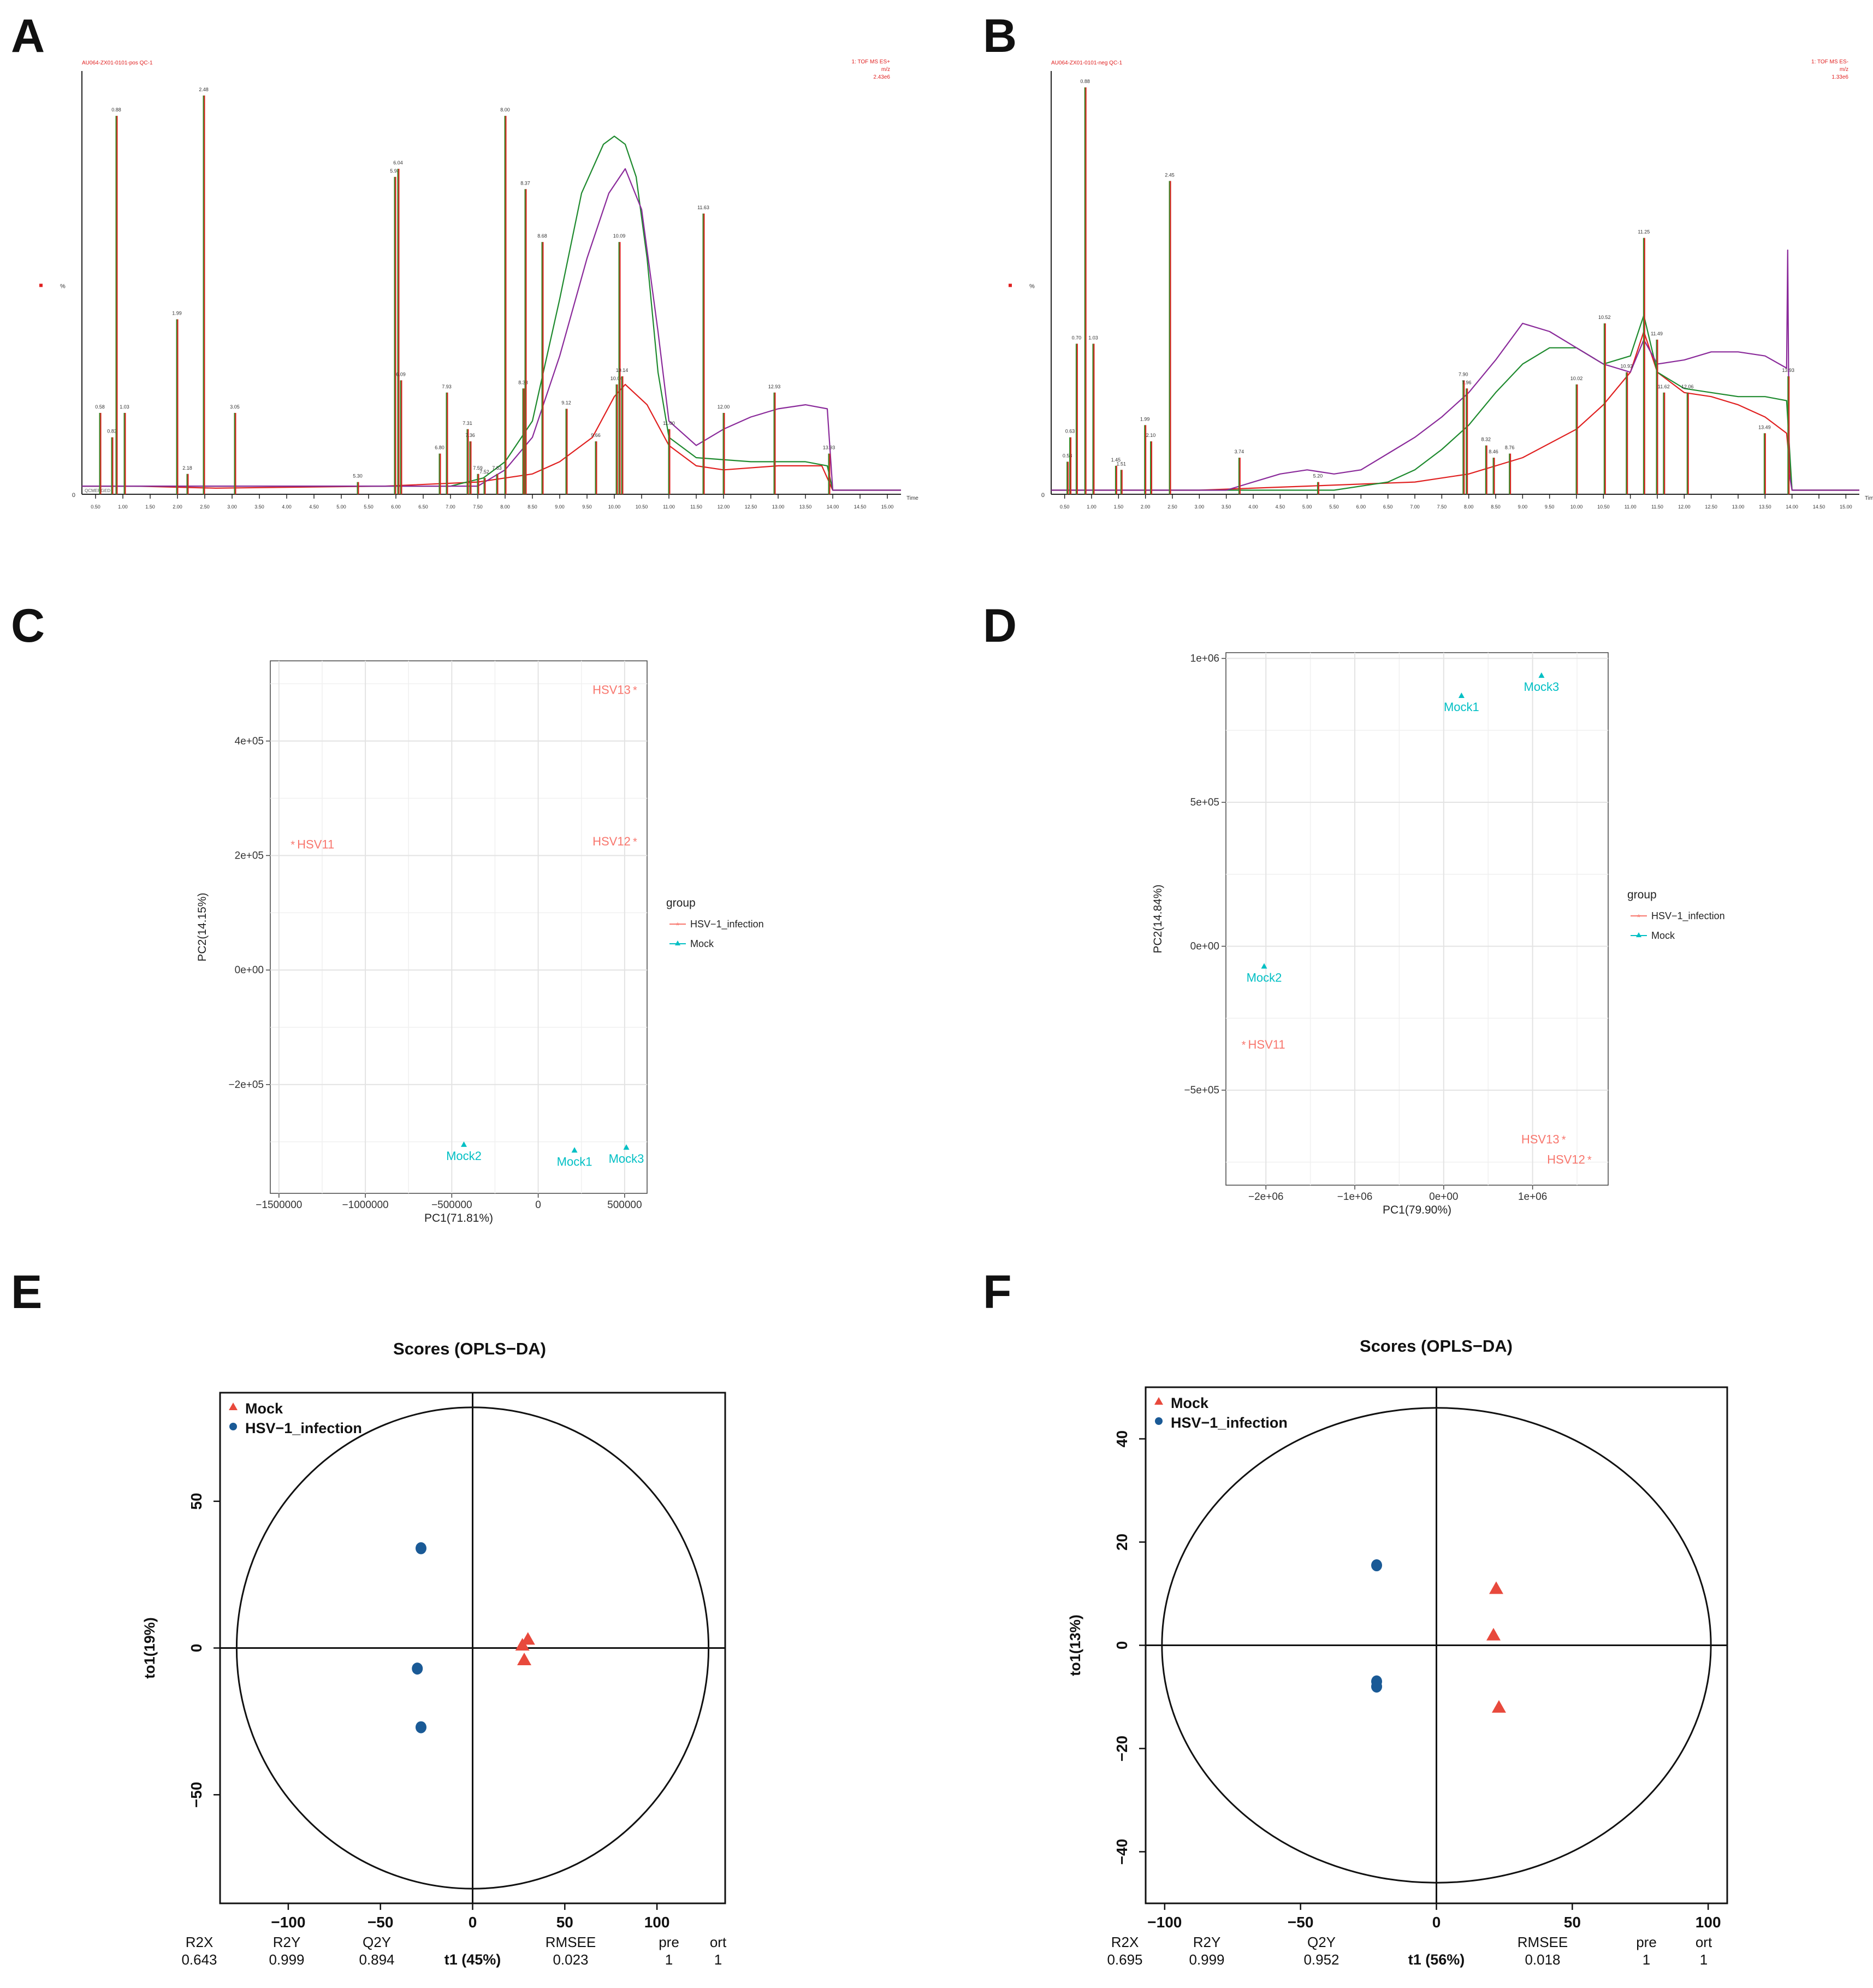  I want to click on x-tick-label: −1000000, so click(366, 1205).